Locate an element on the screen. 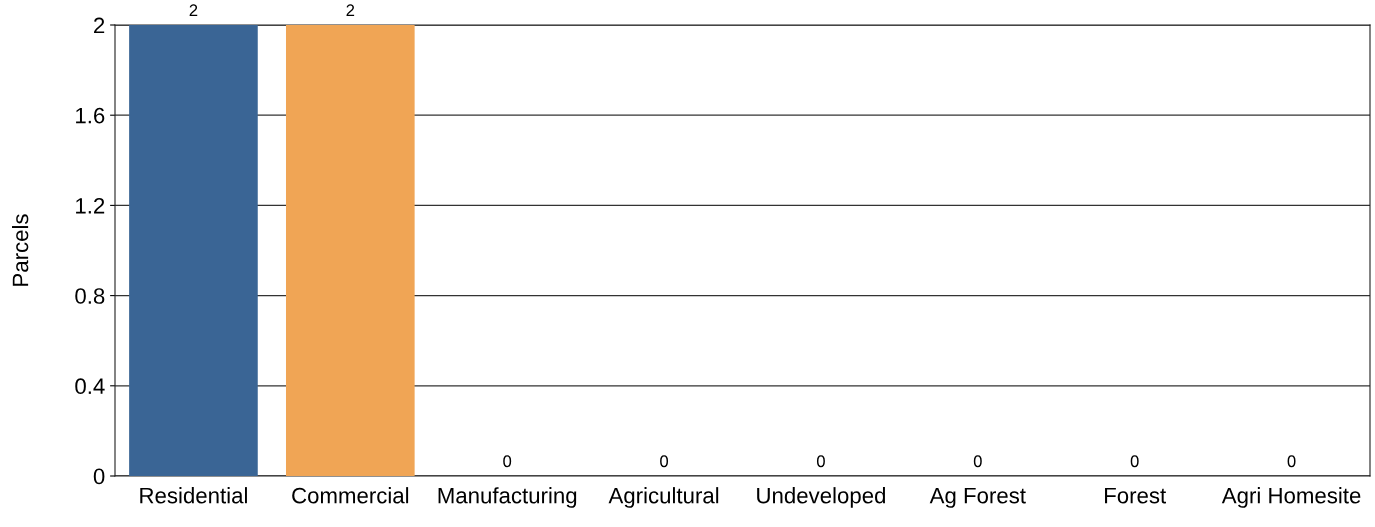  y-tick-label: 1.2 is located at coordinates (90, 205).